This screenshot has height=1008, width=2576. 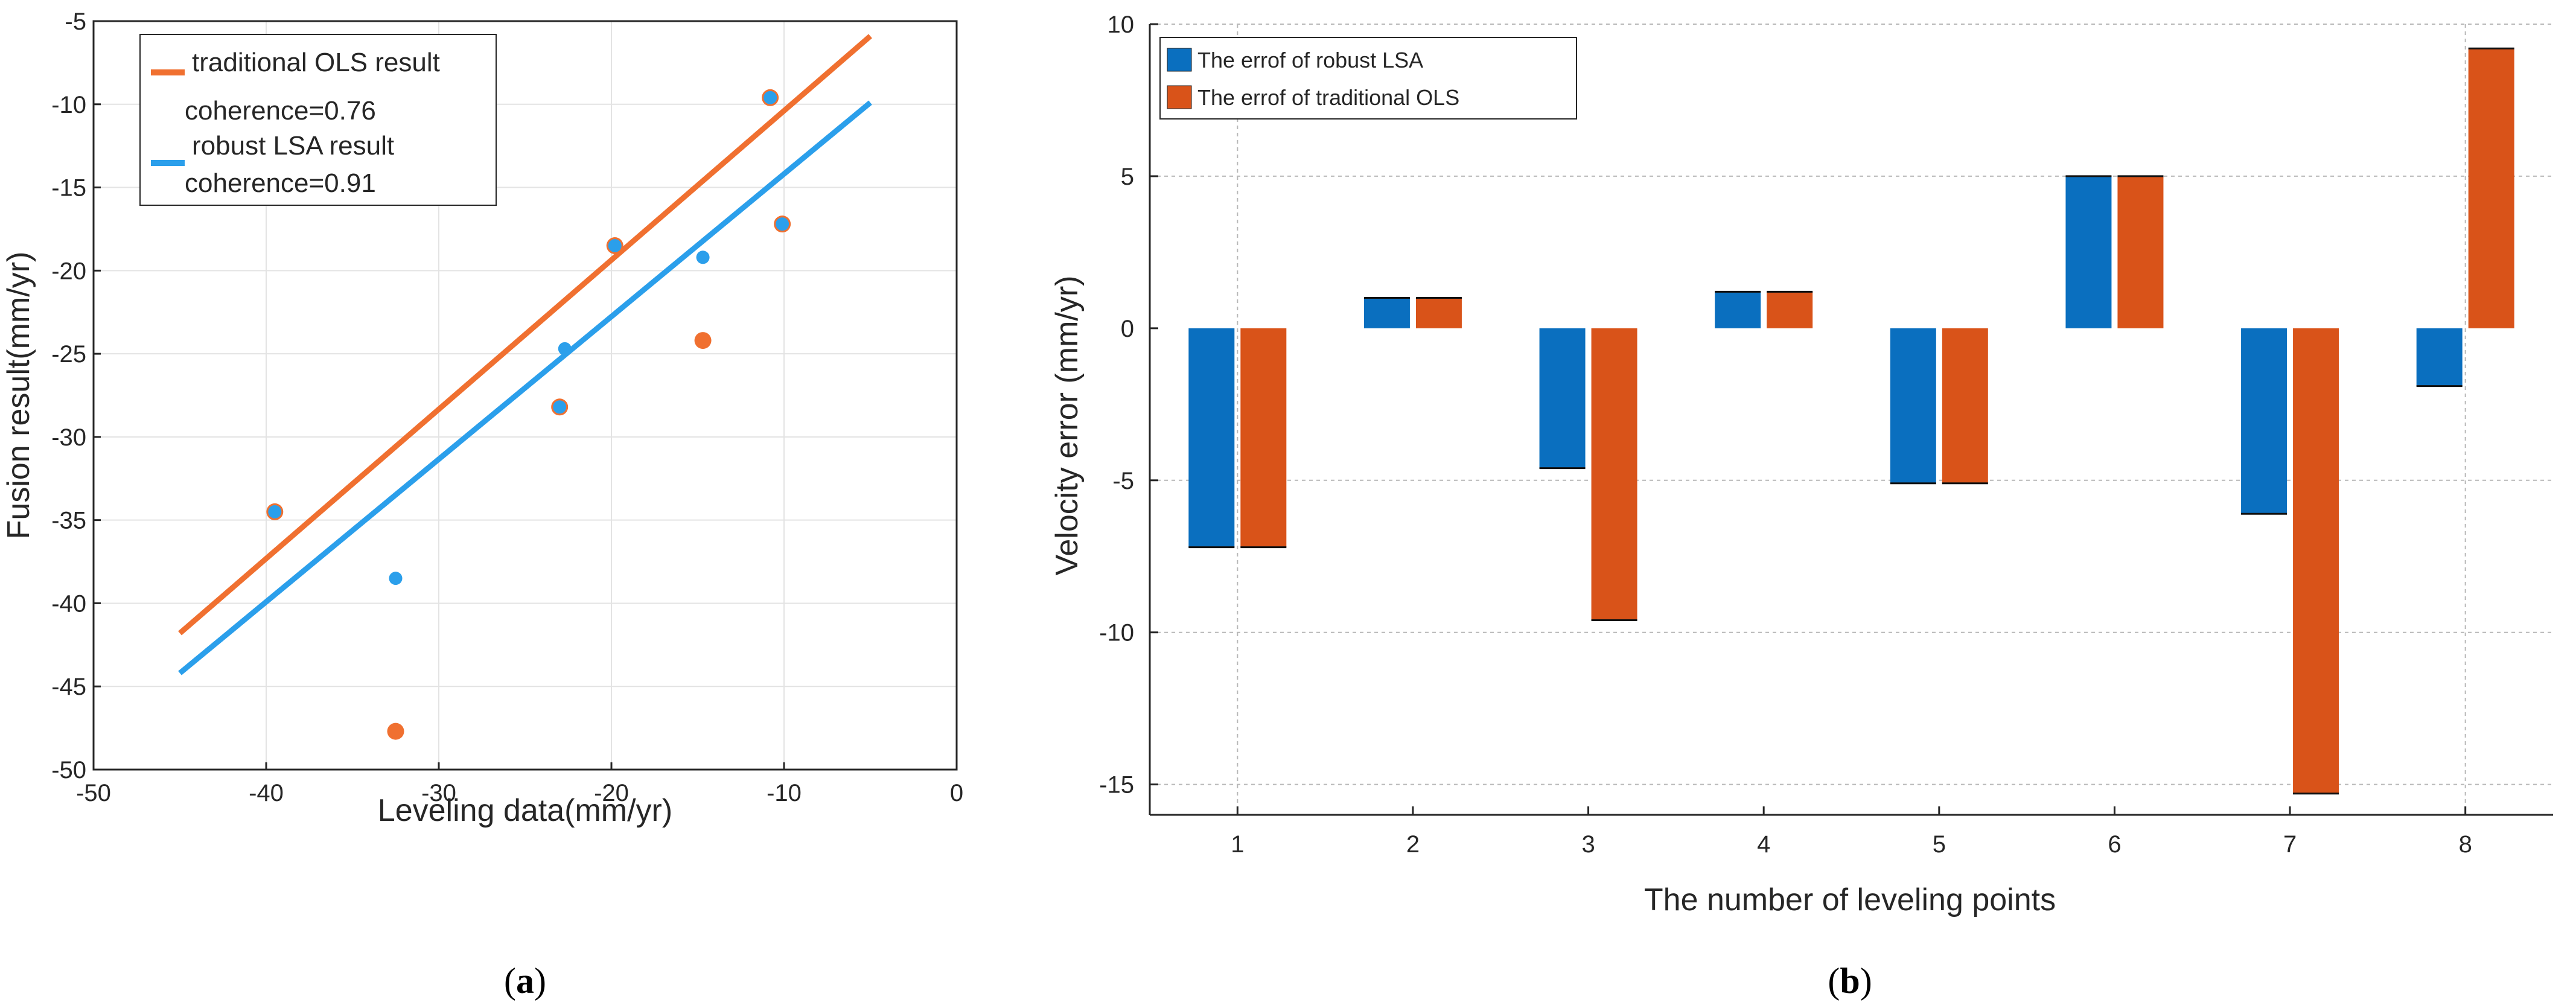 I want to click on b-xtick-label: 8, so click(x=2465, y=844).